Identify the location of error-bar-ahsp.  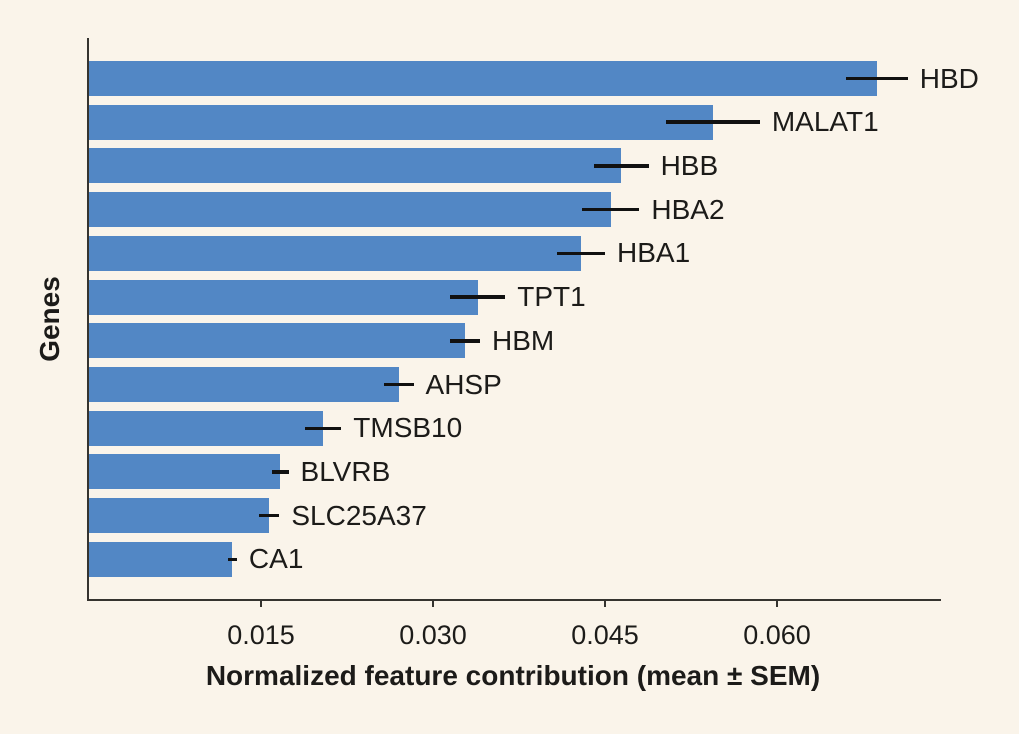
(398, 384).